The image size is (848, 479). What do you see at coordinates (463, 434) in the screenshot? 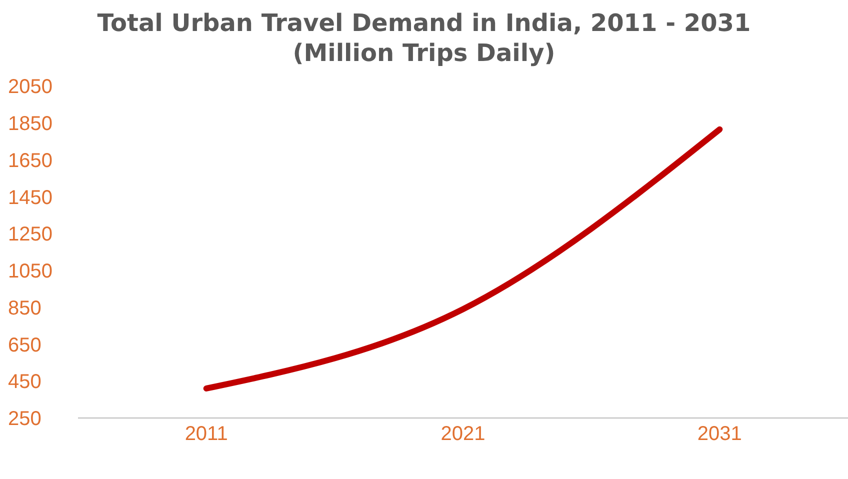
I see `x-tick-label: 2021` at bounding box center [463, 434].